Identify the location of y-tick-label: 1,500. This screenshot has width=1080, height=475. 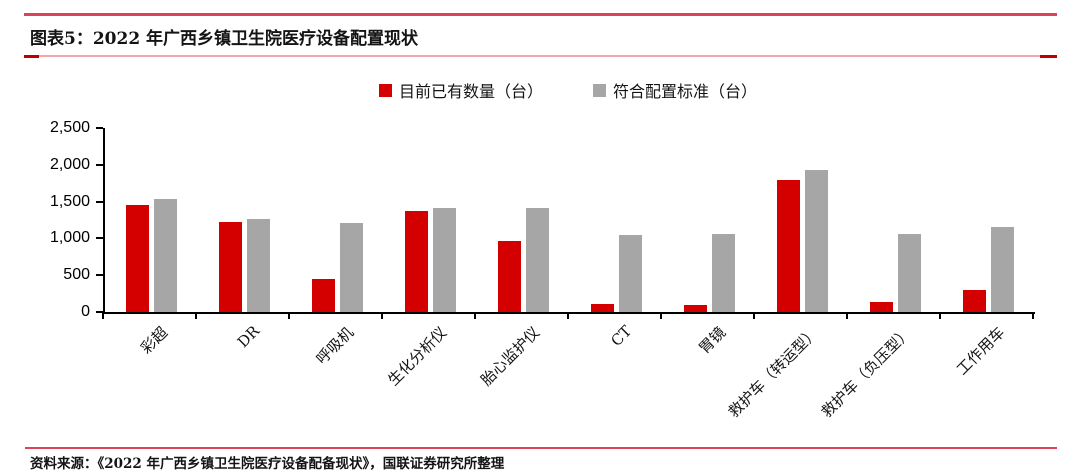
(69, 201).